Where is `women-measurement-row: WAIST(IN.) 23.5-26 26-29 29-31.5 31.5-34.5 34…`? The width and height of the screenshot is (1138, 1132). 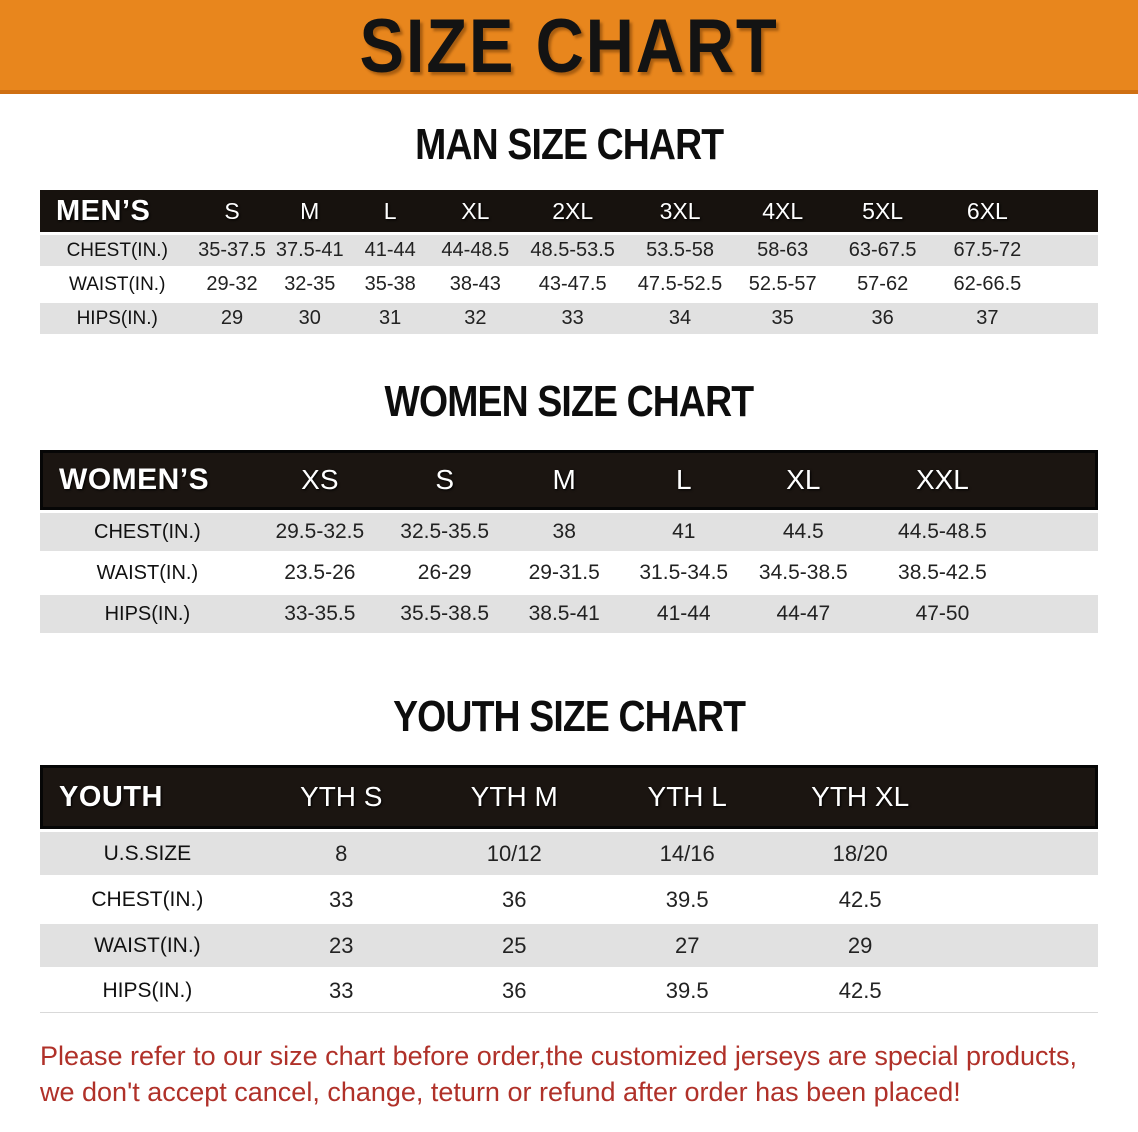 women-measurement-row: WAIST(IN.) 23.5-26 26-29 29-31.5 31.5-34.5 34… is located at coordinates (569, 573).